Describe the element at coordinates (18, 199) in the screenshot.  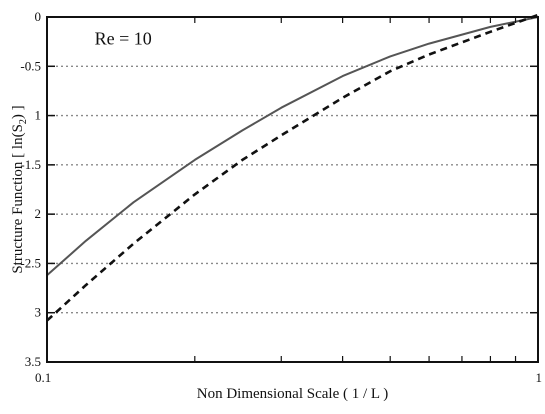
I see `y-axis-title-main: Structure Function [ ln(S` at that location.